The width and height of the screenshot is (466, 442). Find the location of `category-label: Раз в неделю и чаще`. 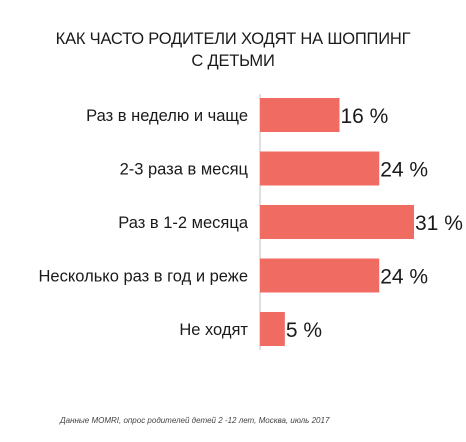

category-label: Раз в неделю и чаще is located at coordinates (167, 116).